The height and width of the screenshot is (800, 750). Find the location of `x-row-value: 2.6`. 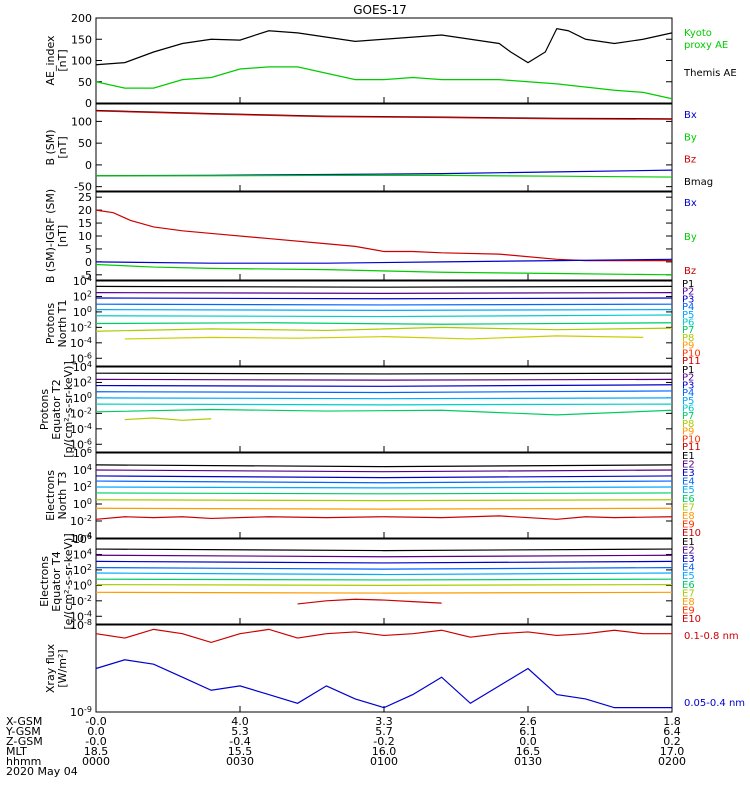

x-row-value: 2.6 is located at coordinates (528, 721).